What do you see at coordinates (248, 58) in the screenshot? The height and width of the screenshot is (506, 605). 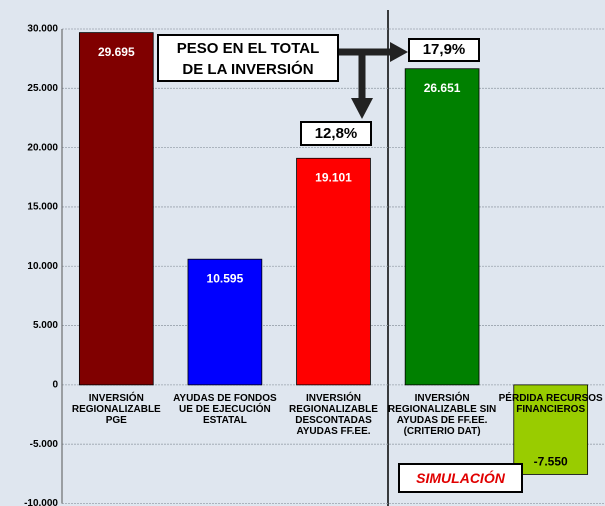 I see `annotation-box: PESO EN EL TOTAL DE LA INVERSIÓN` at bounding box center [248, 58].